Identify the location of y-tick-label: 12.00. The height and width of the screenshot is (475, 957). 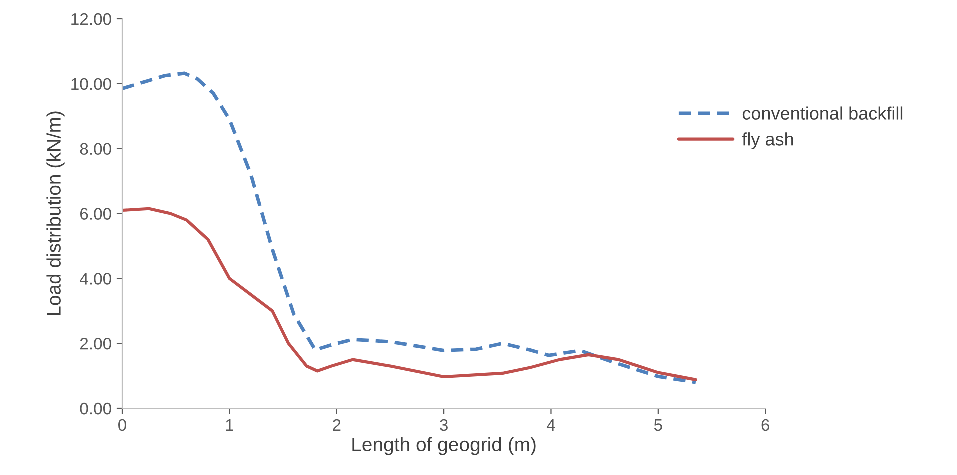
(92, 19).